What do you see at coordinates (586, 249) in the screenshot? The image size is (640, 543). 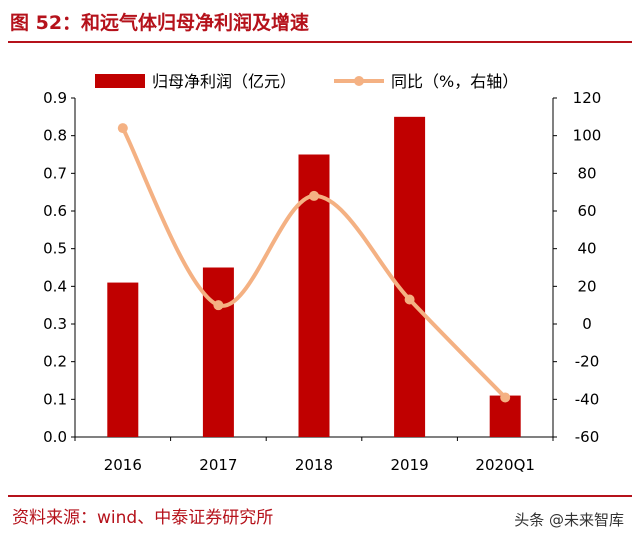 I see `y-right-tick-label: 40` at bounding box center [586, 249].